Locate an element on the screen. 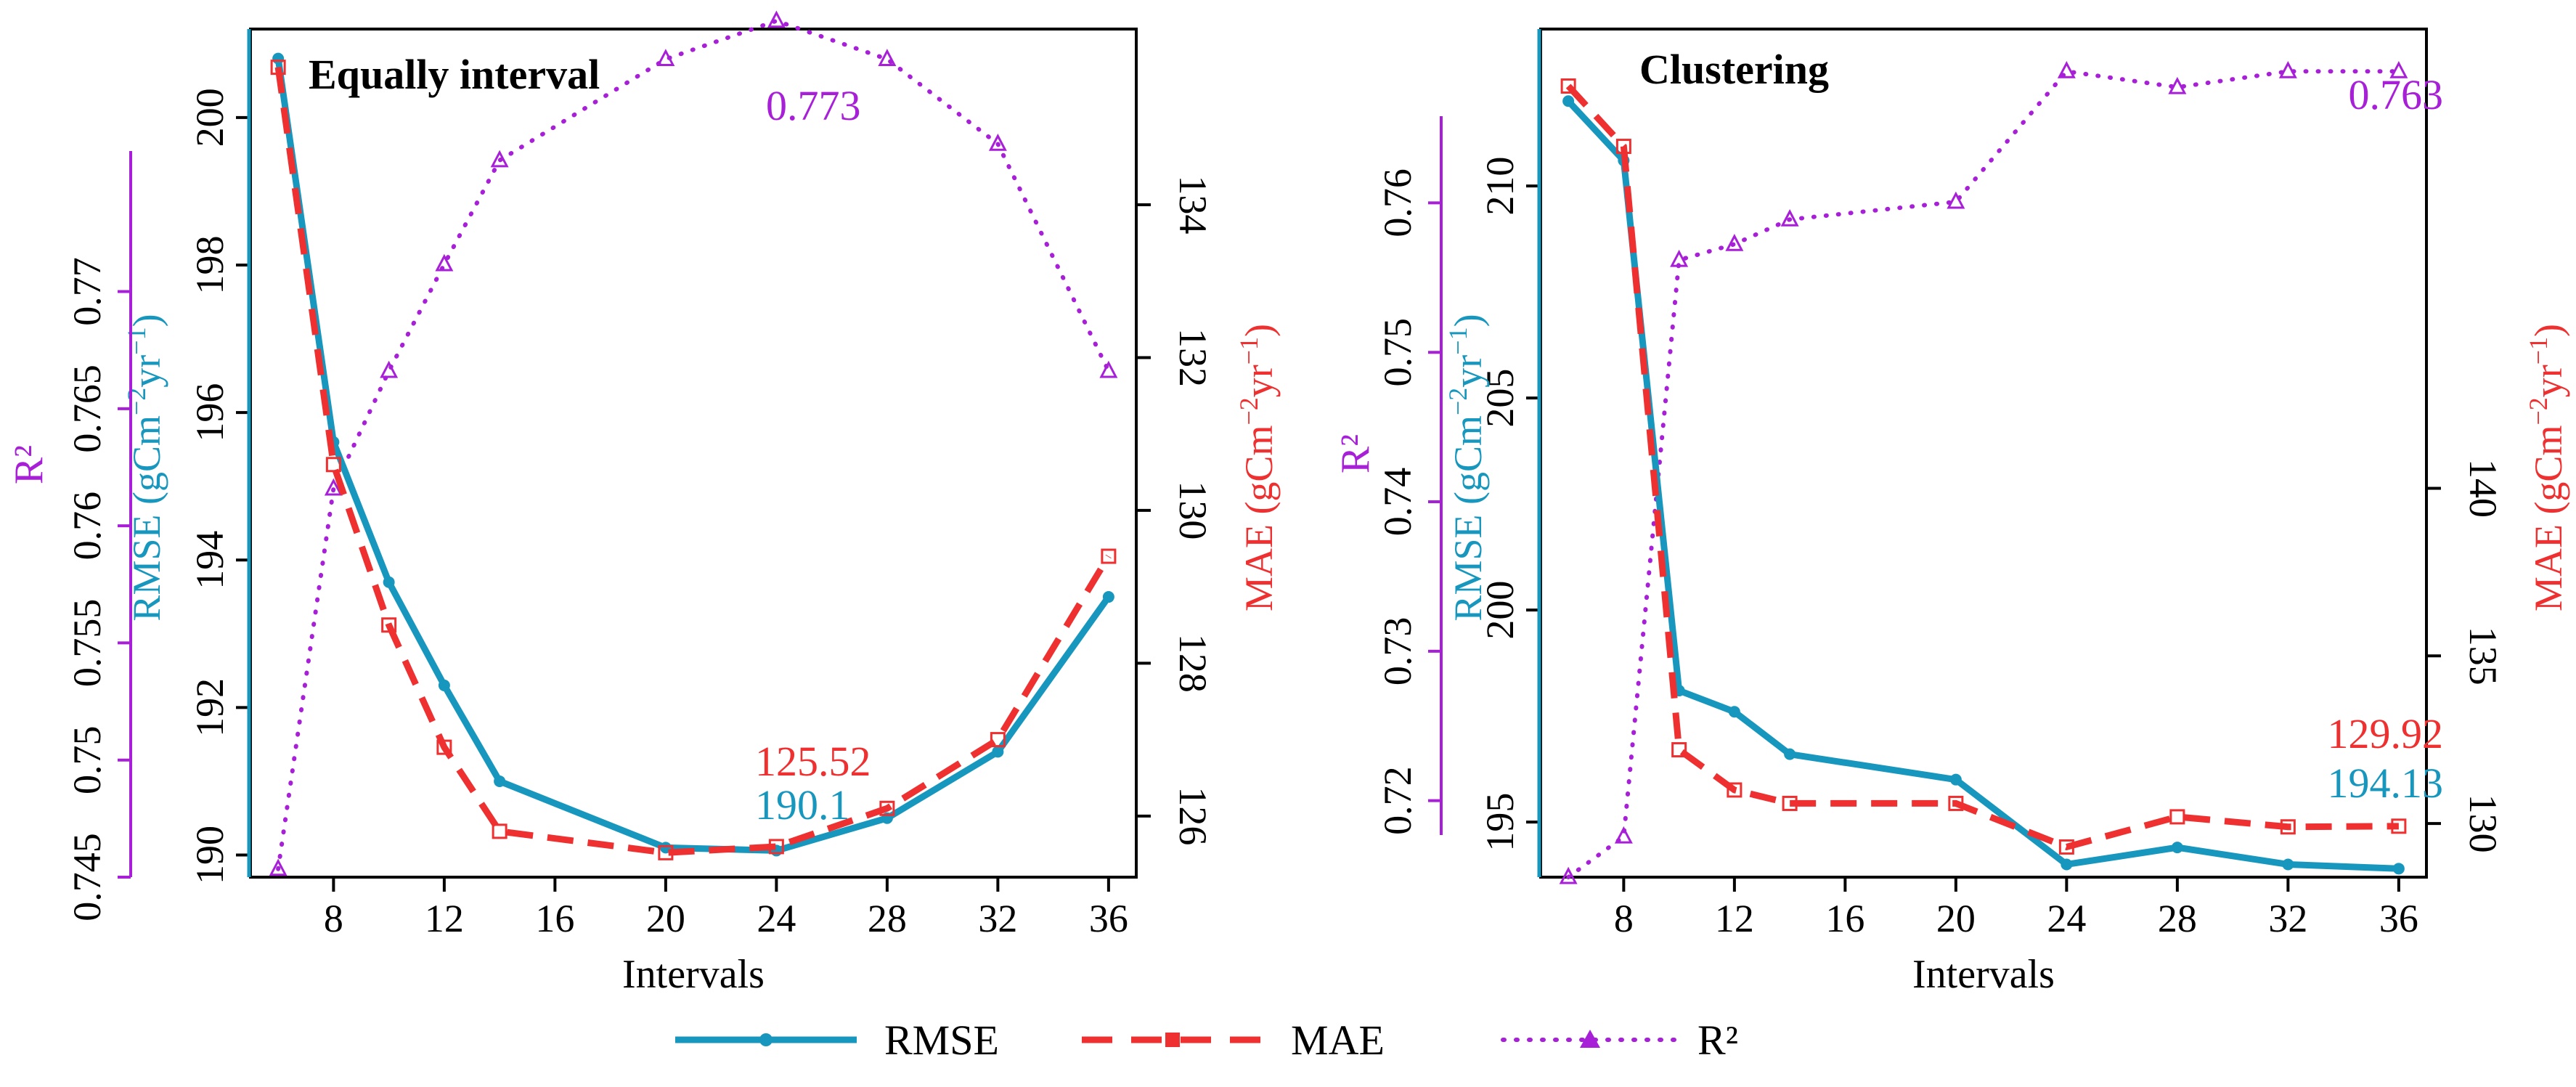  x-tick-label: 12 is located at coordinates (1734, 918).